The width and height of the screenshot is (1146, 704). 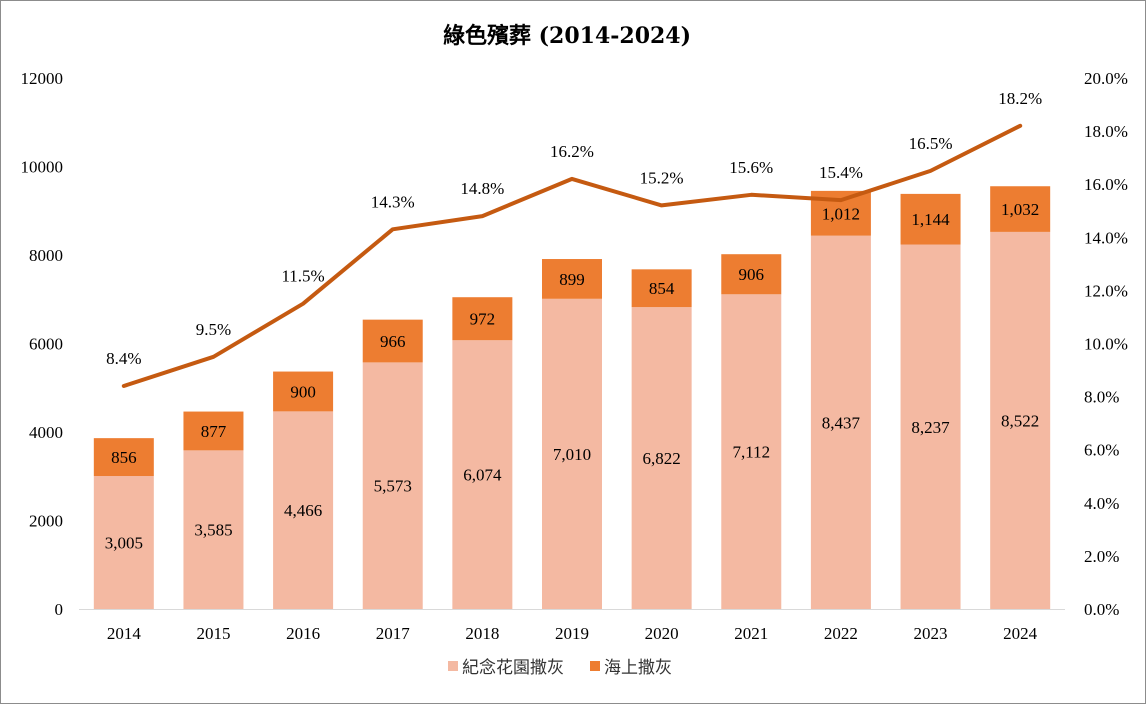 What do you see at coordinates (1101, 556) in the screenshot?
I see `right-axis-tick-label: 2.0%` at bounding box center [1101, 556].